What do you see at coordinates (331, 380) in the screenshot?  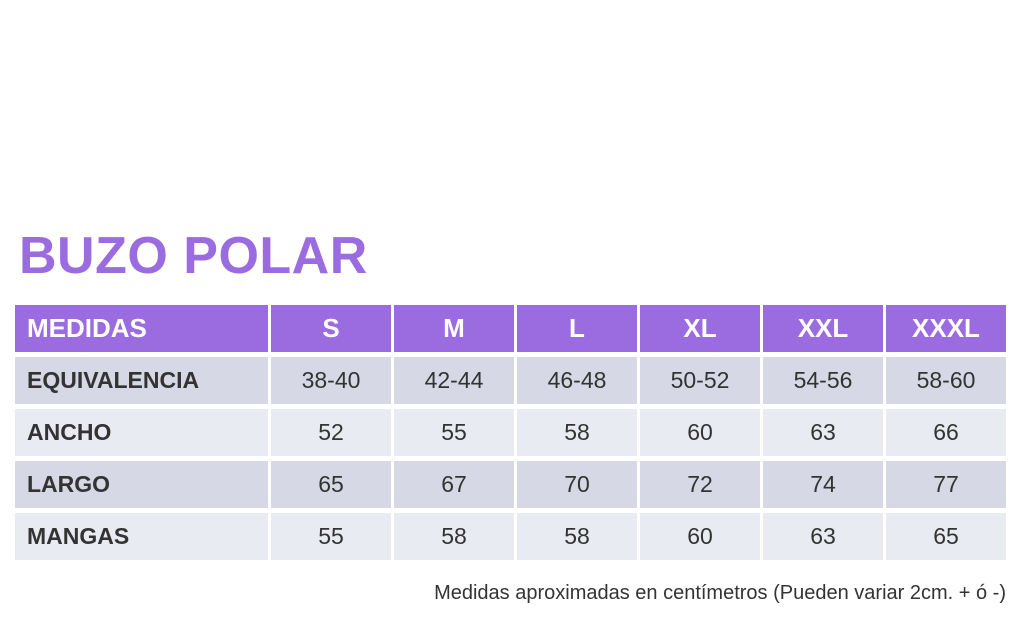 I see `table-cell: 38-40` at bounding box center [331, 380].